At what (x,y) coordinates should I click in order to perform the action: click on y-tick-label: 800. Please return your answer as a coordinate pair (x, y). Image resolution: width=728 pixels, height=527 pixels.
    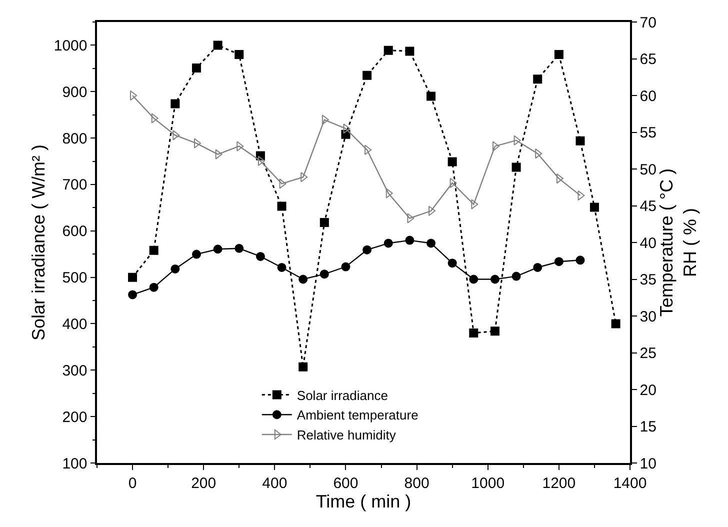
    Looking at the image, I should click on (75, 139).